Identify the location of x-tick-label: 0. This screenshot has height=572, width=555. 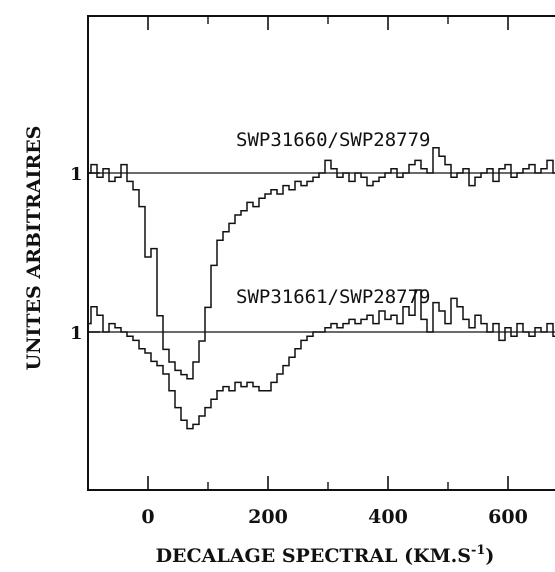
(147, 517).